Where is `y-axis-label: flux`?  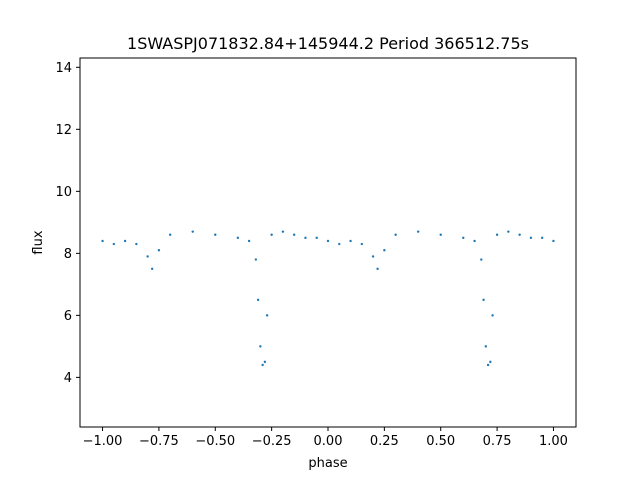 y-axis-label: flux is located at coordinates (38, 242).